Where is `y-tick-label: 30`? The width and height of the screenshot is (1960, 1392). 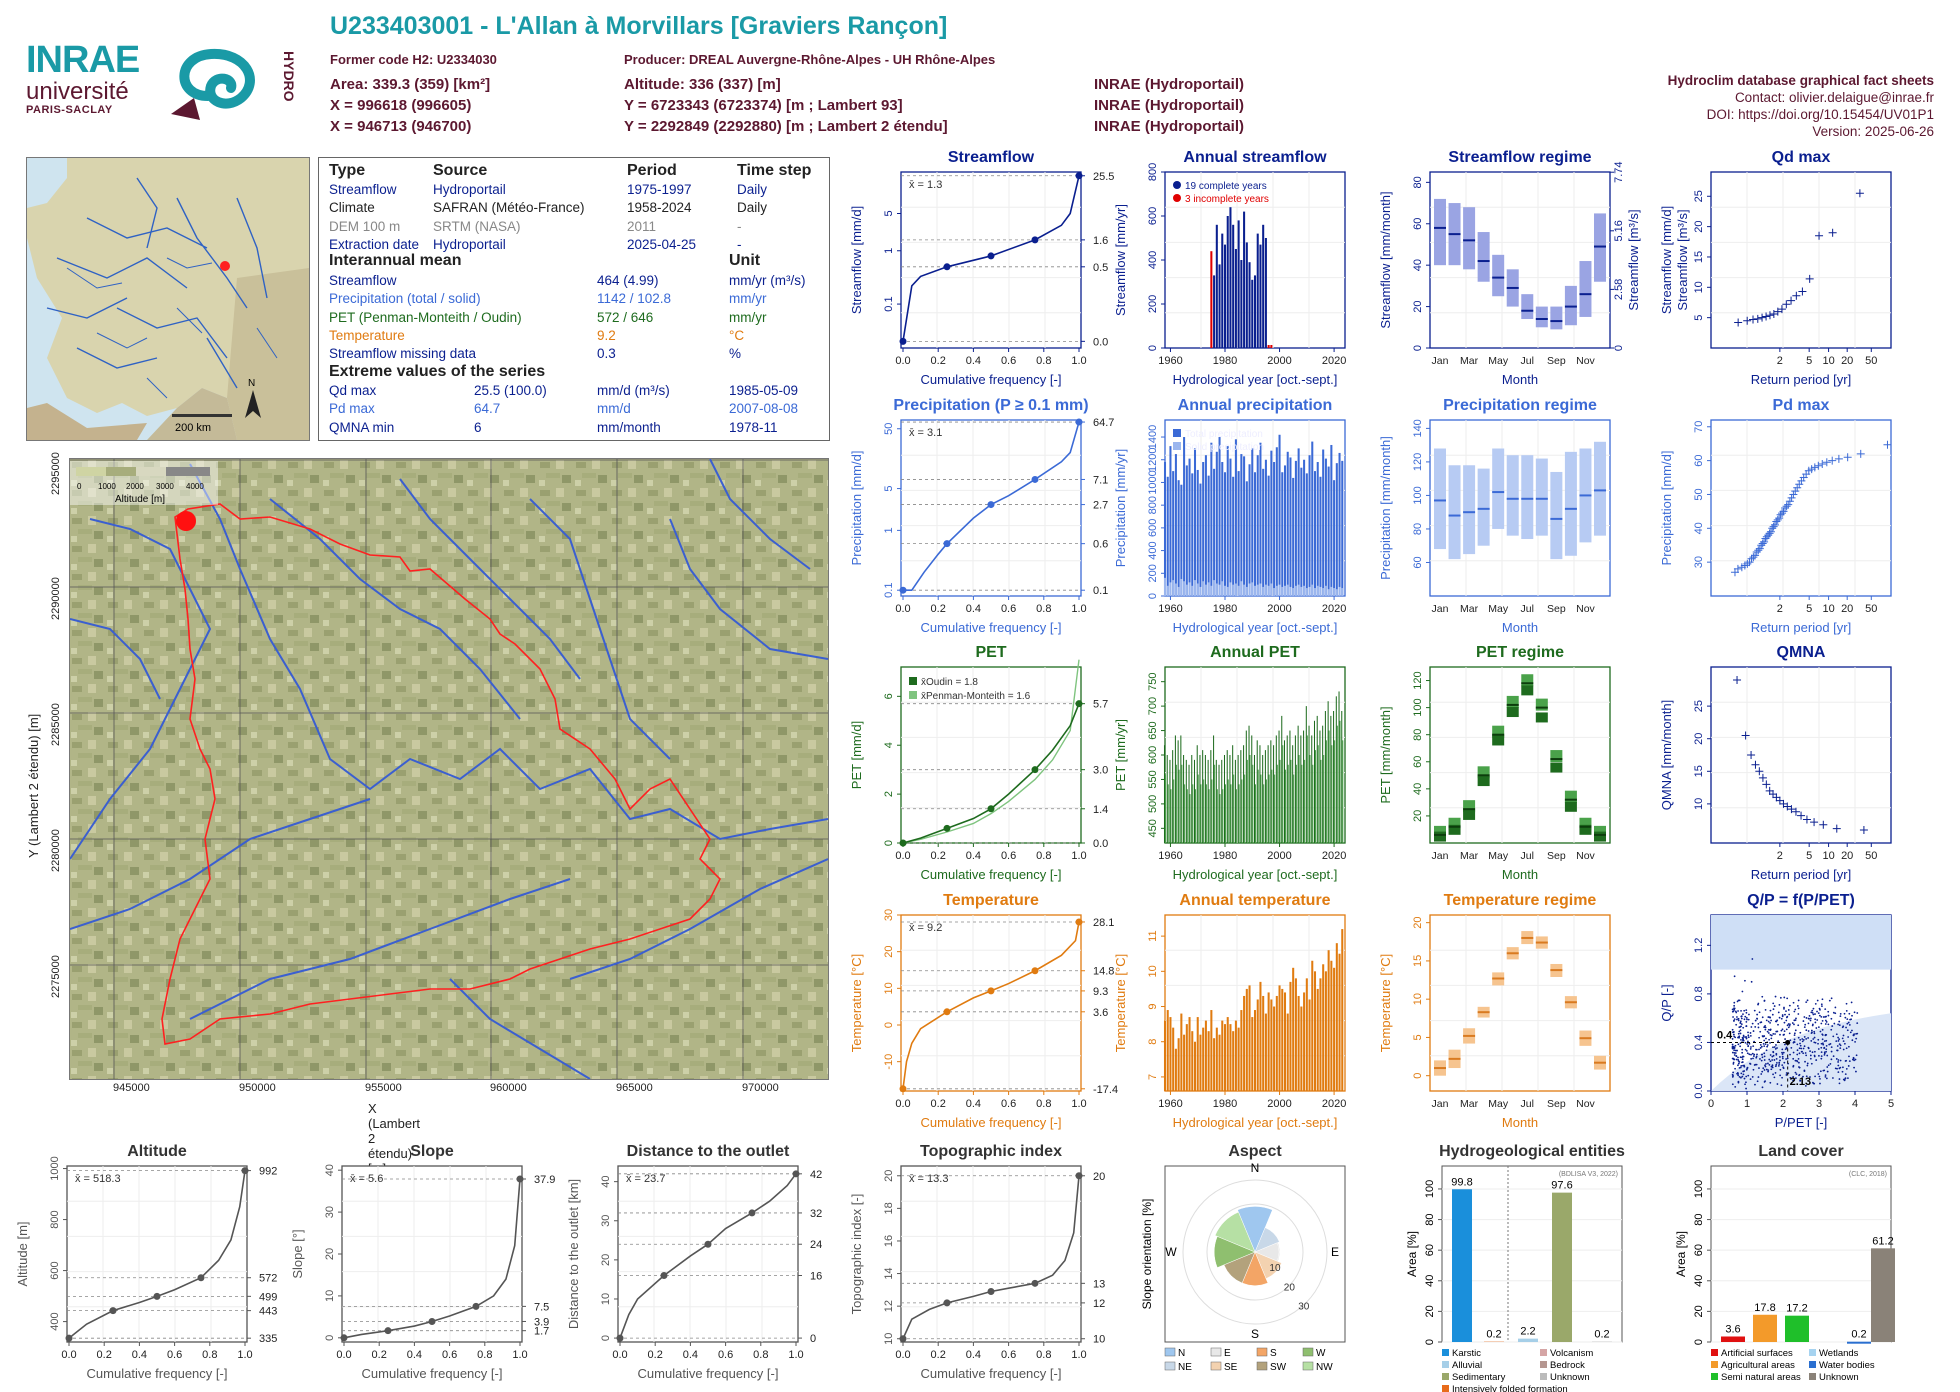
y-tick-label: 30 is located at coordinates (330, 1212).